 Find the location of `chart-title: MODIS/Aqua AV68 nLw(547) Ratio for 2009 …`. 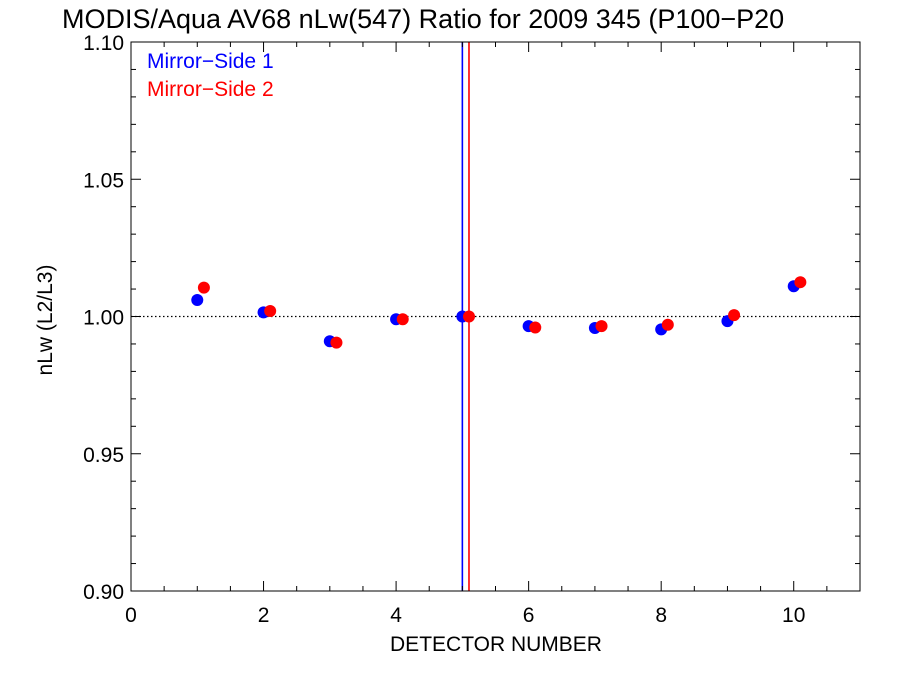

chart-title: MODIS/Aqua AV68 nLw(547) Ratio for 2009 … is located at coordinates (423, 19).